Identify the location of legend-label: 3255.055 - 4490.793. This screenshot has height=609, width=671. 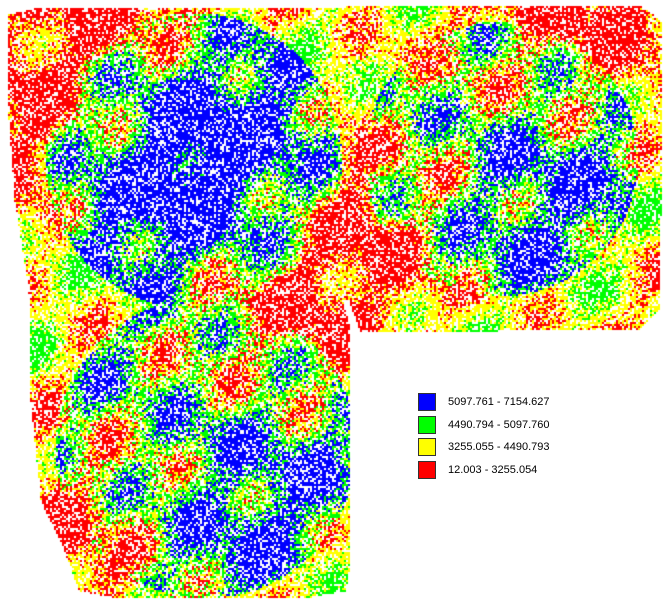
(499, 447).